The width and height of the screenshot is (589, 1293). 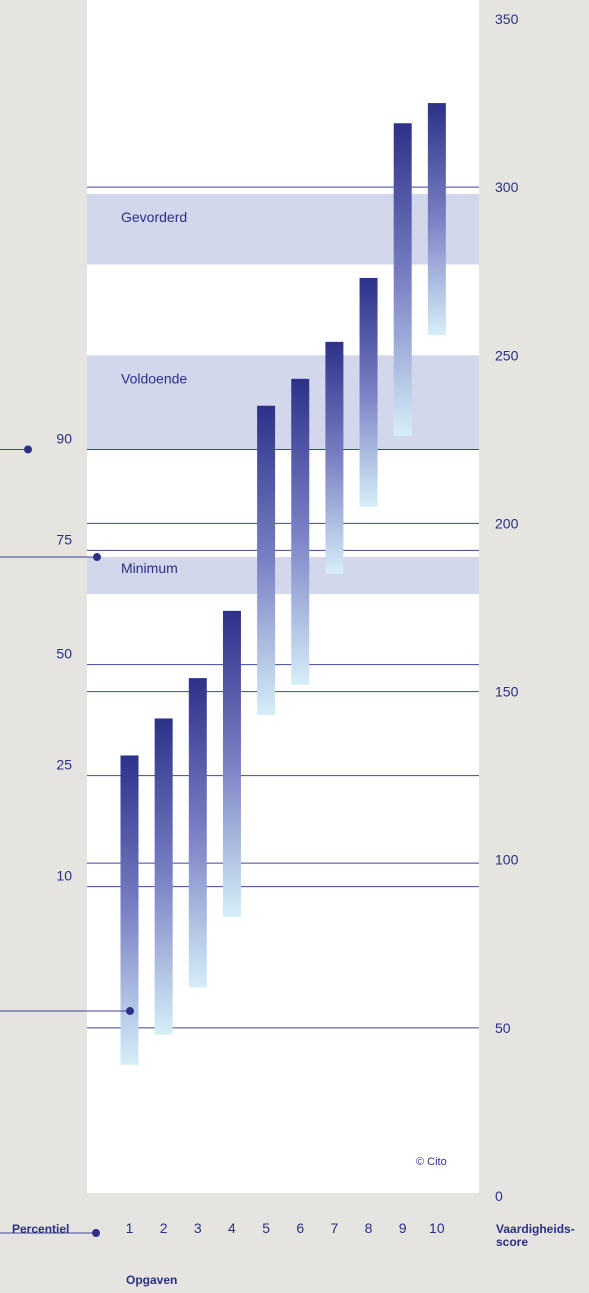 What do you see at coordinates (503, 1028) in the screenshot?
I see `score-tick-50: 50` at bounding box center [503, 1028].